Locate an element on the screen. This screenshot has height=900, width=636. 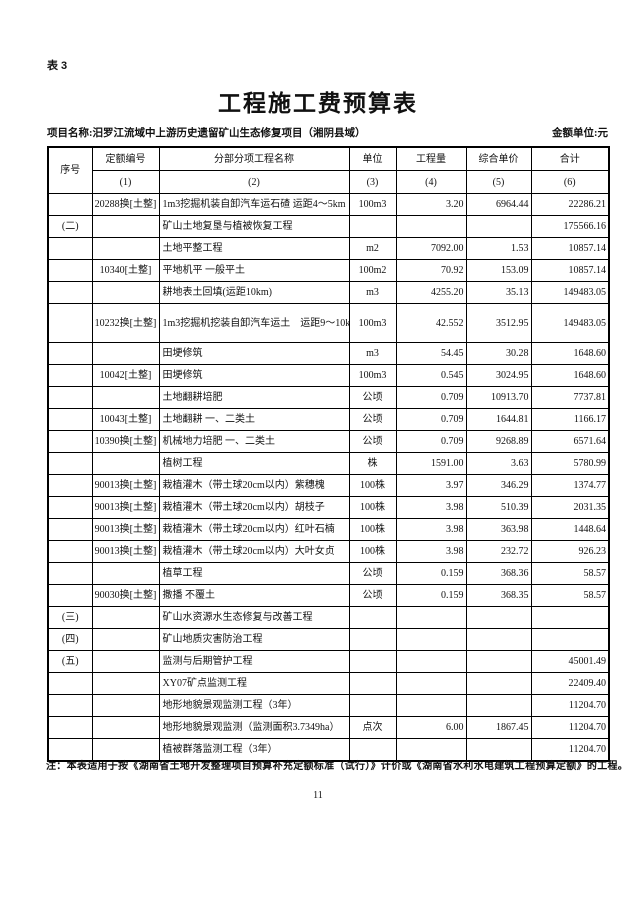
cell-name: 撒播 不覆土 is located at coordinates (254, 595).